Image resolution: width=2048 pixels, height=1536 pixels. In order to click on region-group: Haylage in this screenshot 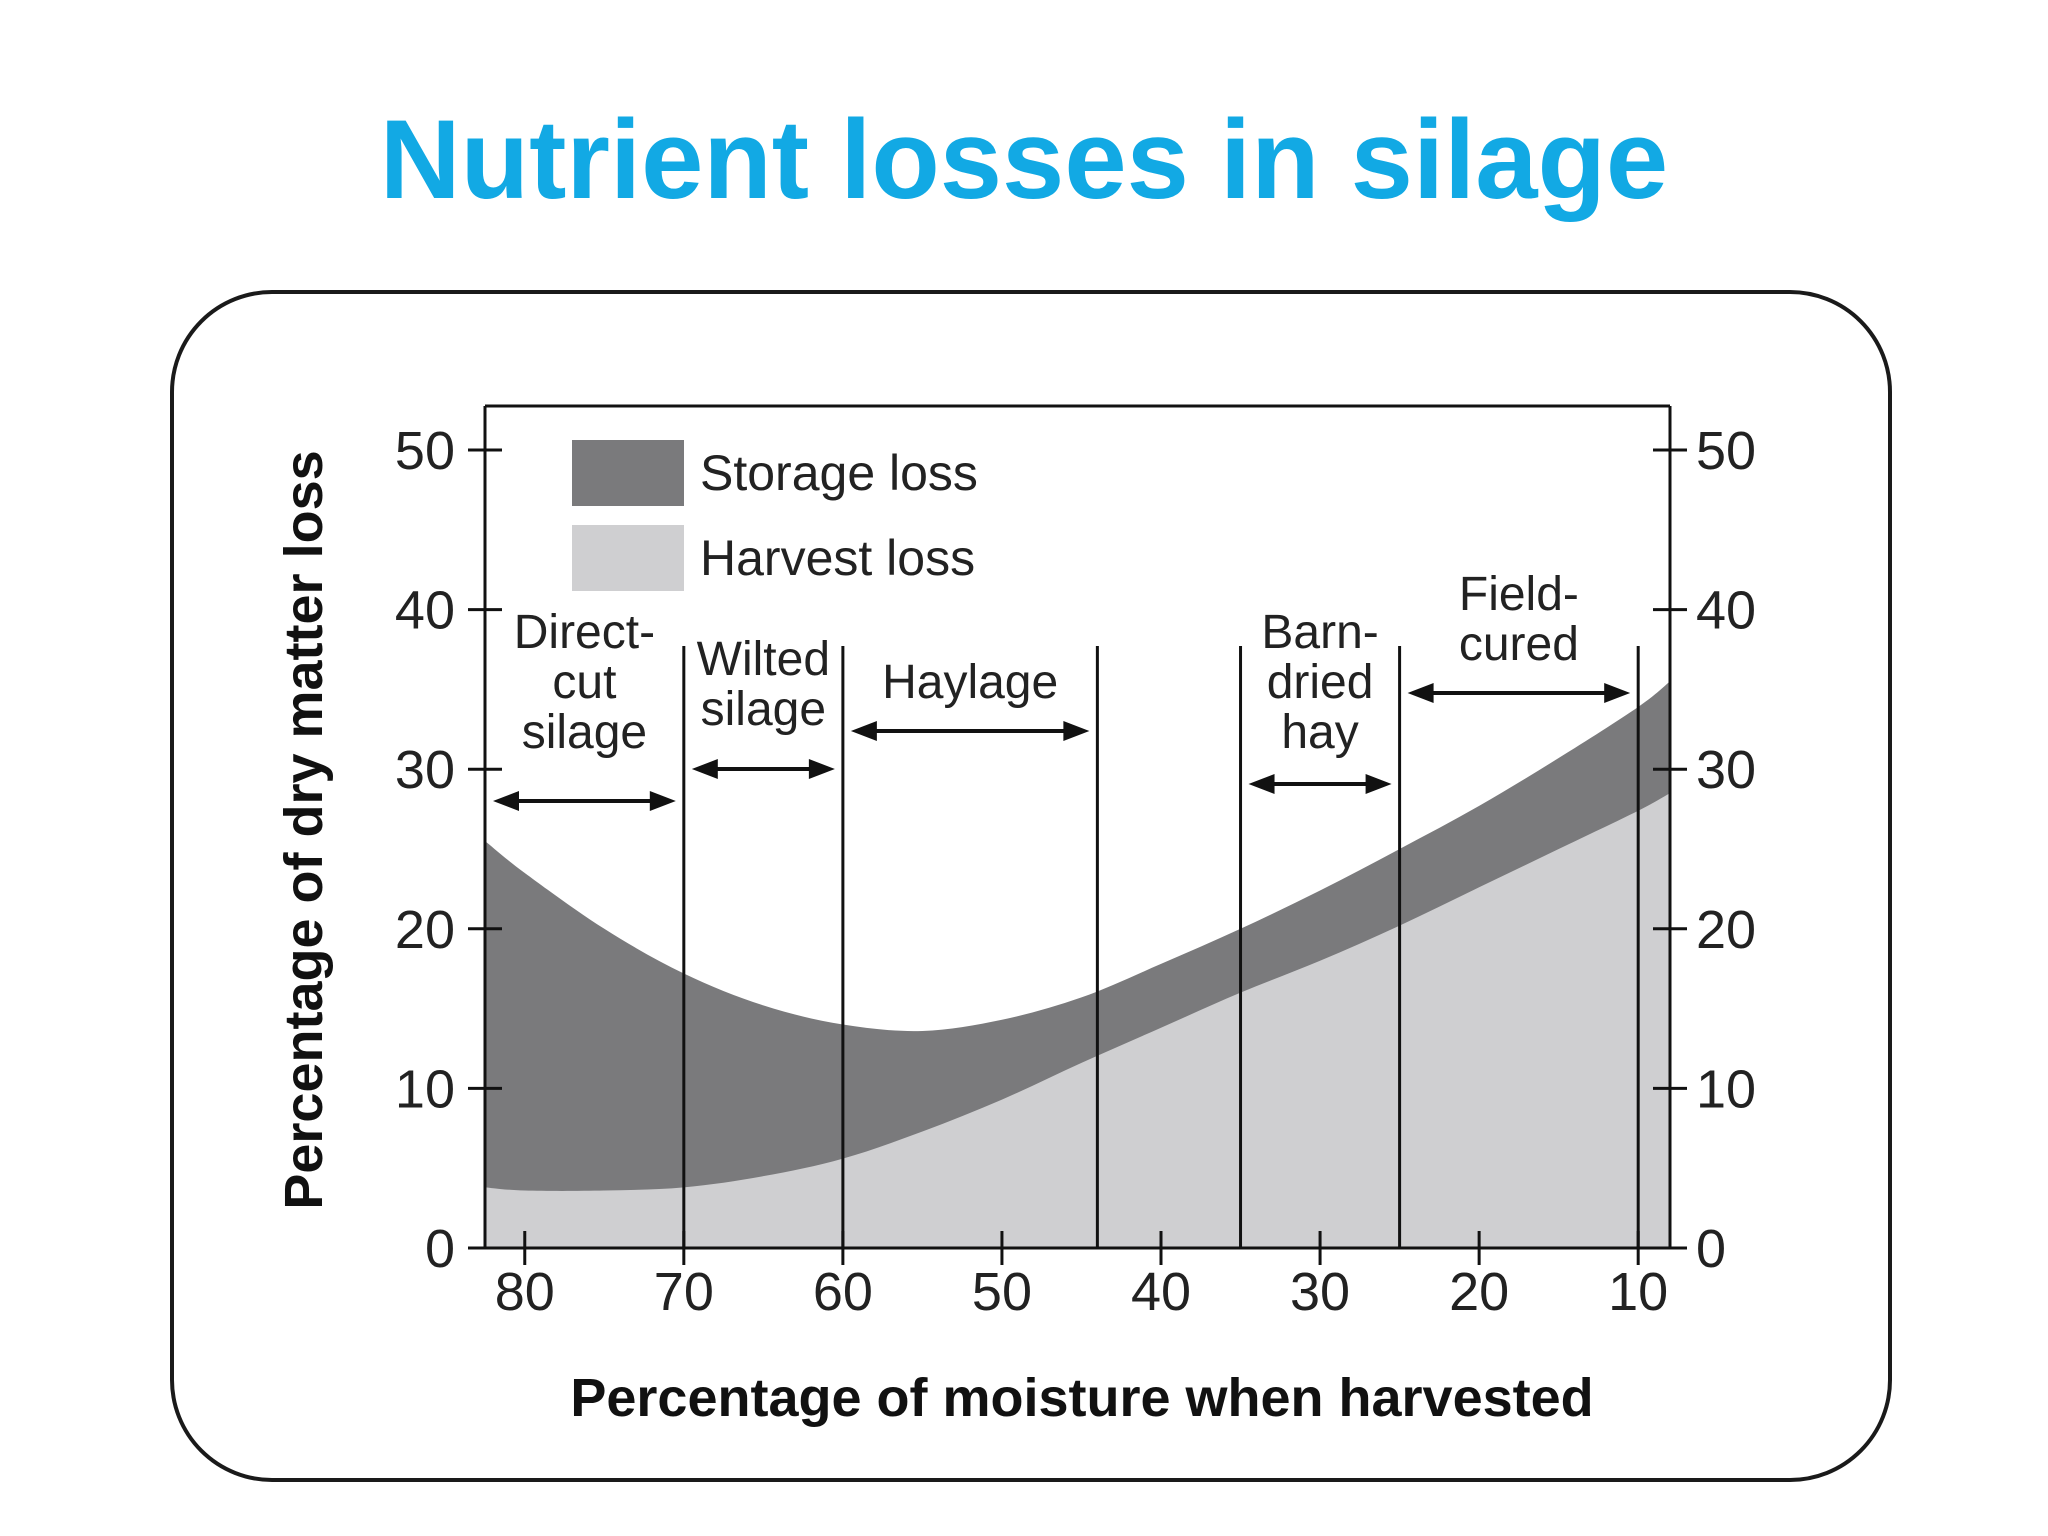, I will do `click(970, 698)`.